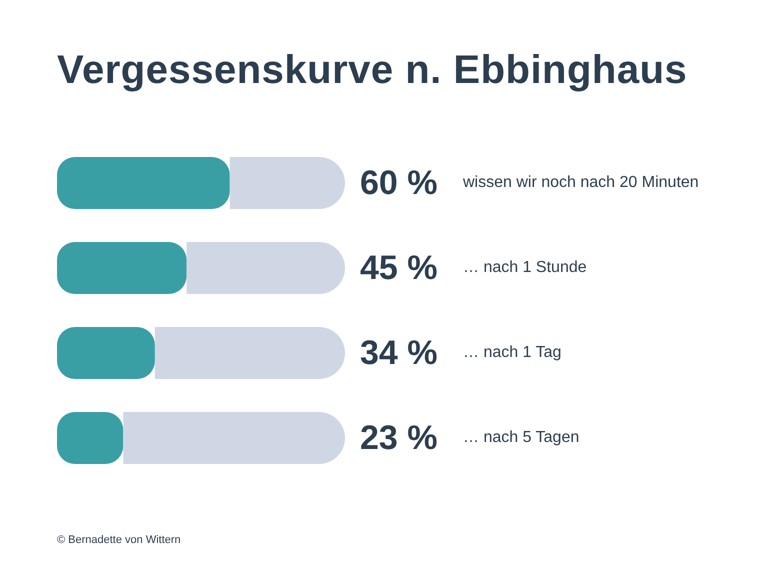 This screenshot has width=768, height=576. I want to click on data-label: 23 %, so click(399, 438).